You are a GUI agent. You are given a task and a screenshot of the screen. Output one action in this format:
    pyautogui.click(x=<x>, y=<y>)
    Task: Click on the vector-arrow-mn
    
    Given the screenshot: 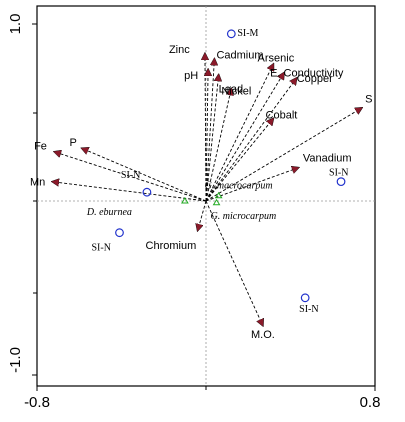 What is the action you would take?
    pyautogui.click(x=129, y=192)
    